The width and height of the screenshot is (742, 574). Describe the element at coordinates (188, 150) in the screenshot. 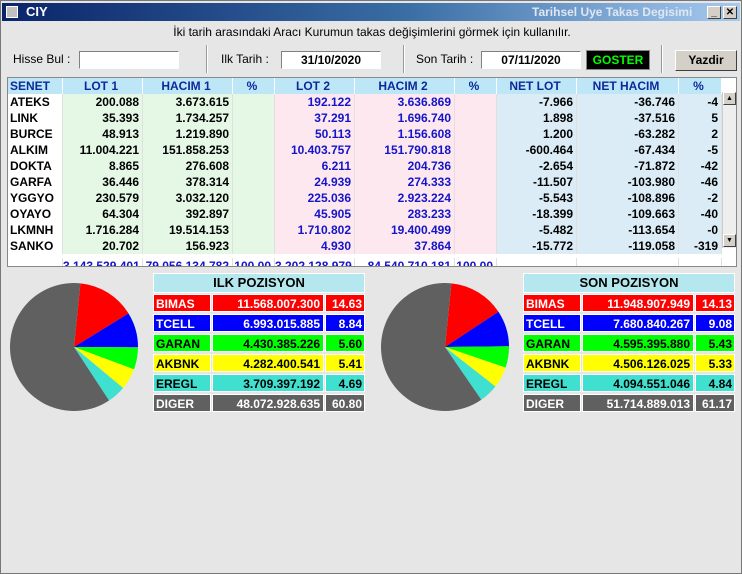

I see `table-cell: 151.858.253` at that location.